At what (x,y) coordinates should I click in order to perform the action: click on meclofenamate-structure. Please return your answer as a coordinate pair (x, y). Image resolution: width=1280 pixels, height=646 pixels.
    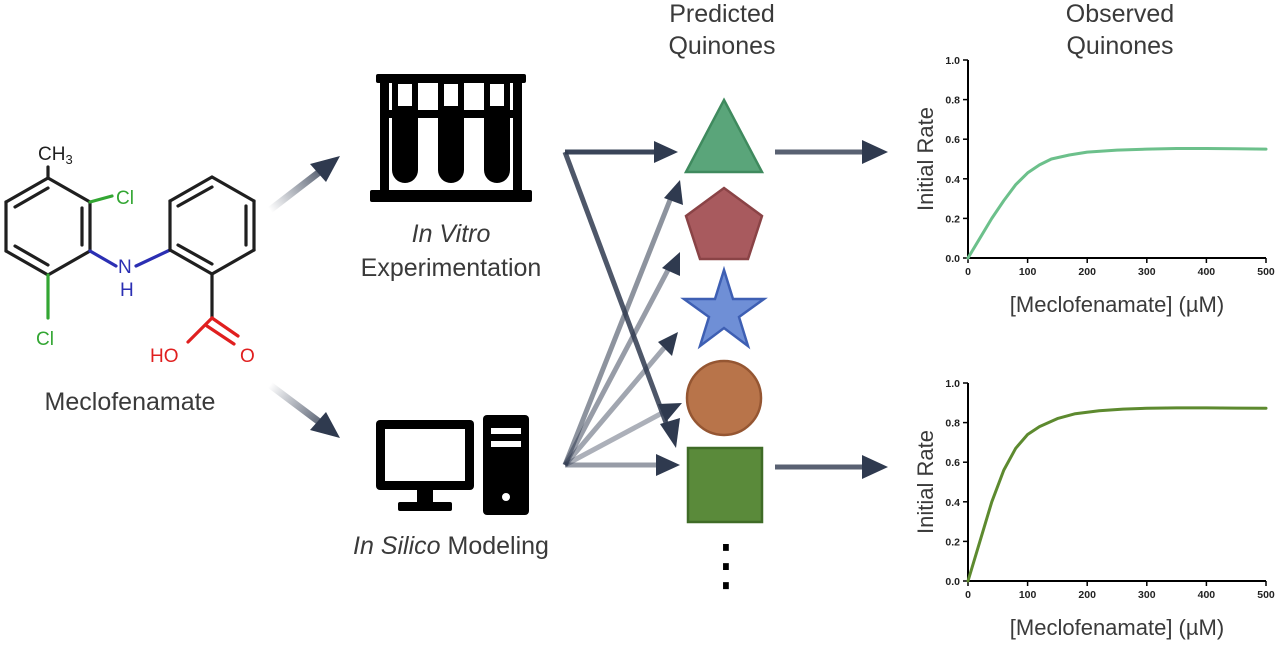
    Looking at the image, I should click on (130, 255).